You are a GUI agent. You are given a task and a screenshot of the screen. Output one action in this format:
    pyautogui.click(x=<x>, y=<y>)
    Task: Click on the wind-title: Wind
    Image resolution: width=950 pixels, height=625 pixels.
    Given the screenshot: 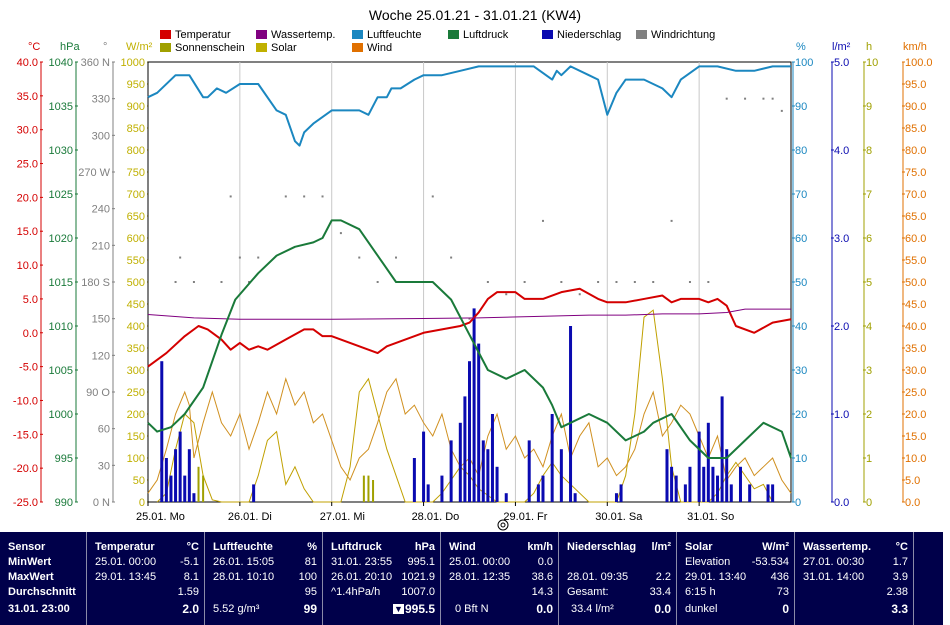 What is the action you would take?
    pyautogui.click(x=462, y=547)
    